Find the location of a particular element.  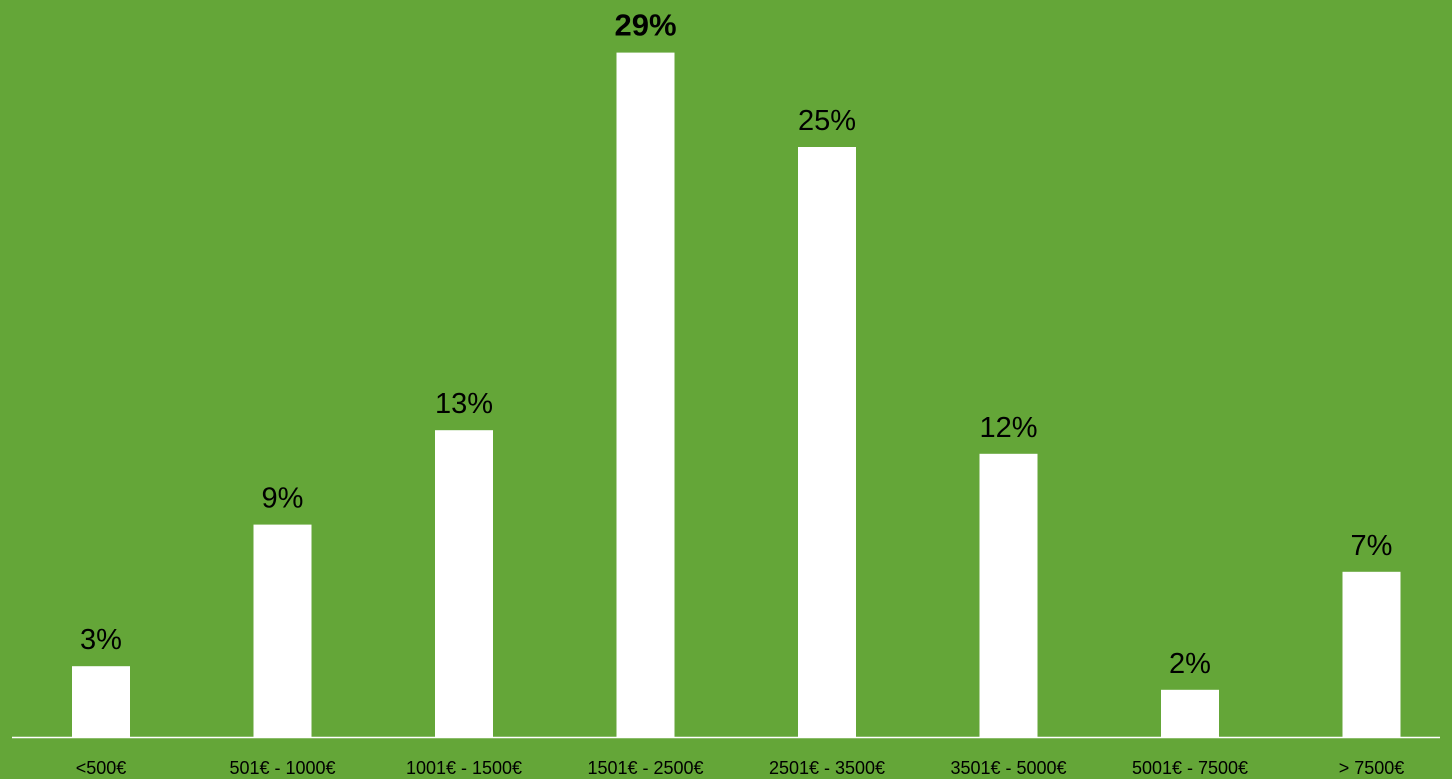

data-label: 29% is located at coordinates (645, 25).